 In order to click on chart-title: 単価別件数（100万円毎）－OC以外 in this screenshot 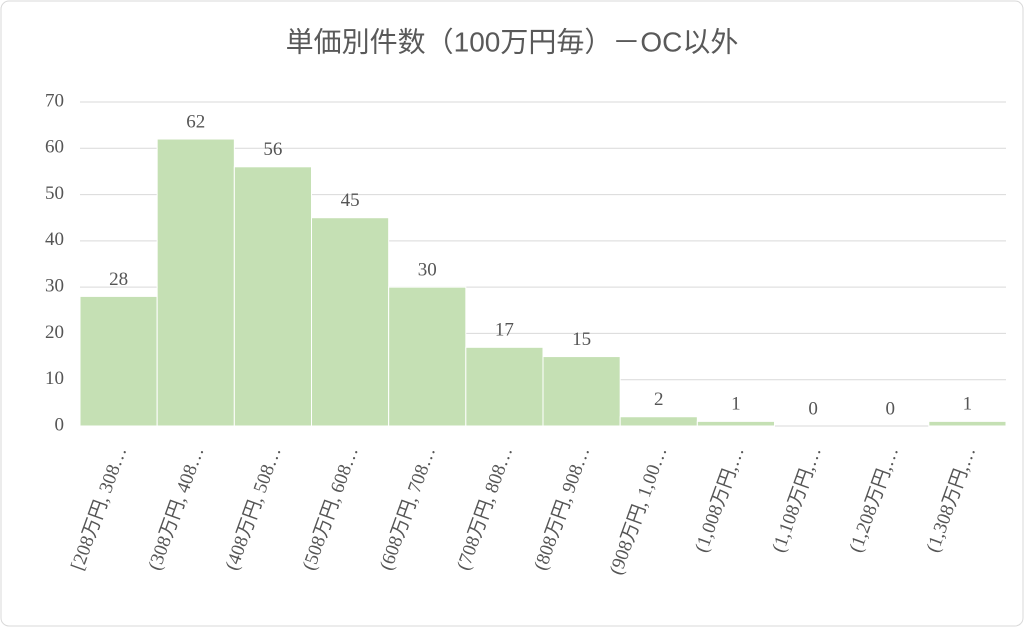, I will do `click(512, 41)`.